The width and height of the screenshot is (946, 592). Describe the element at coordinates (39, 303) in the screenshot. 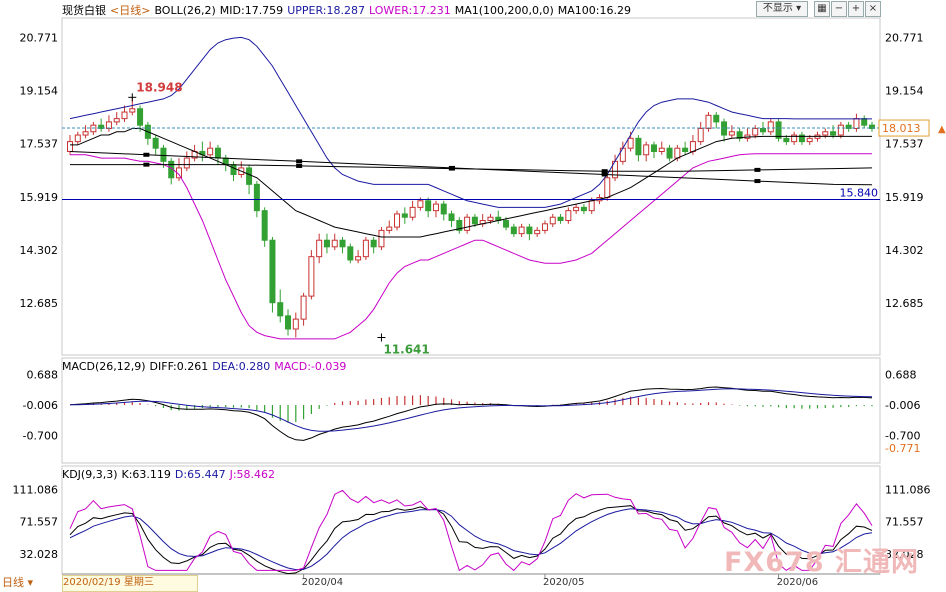

I see `price-tick-left-5: 12.685` at that location.